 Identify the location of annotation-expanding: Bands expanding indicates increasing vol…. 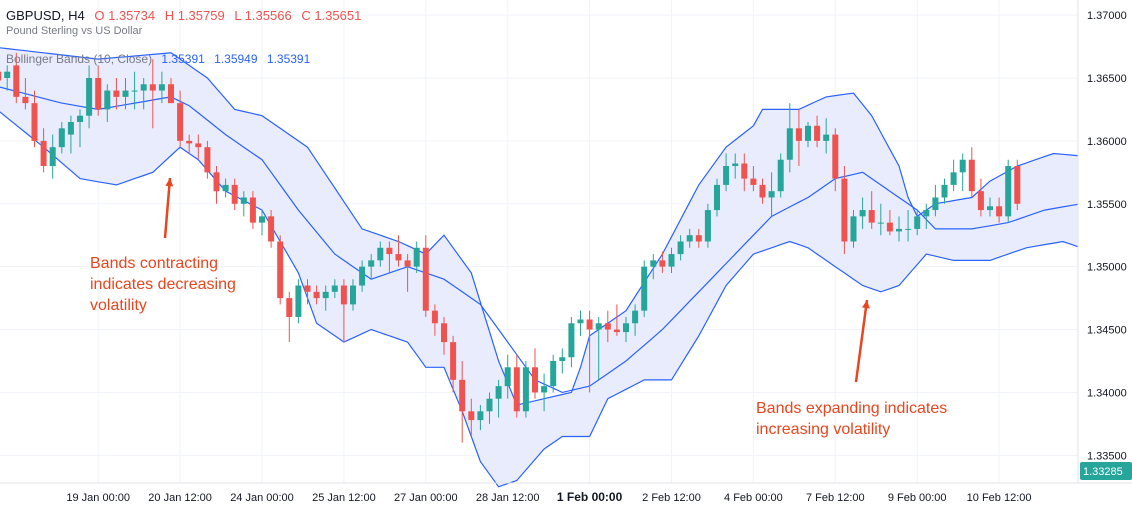
(852, 419).